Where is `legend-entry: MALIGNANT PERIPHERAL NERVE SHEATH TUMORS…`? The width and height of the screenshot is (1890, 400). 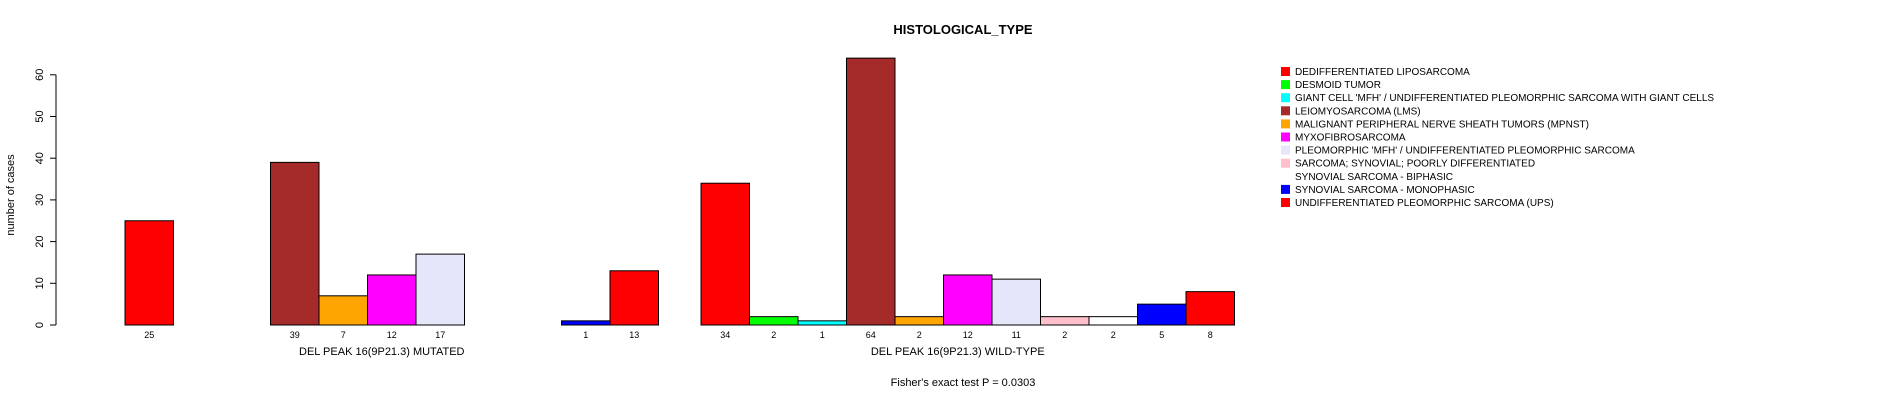 legend-entry: MALIGNANT PERIPHERAL NERVE SHEATH TUMORS… is located at coordinates (1442, 124).